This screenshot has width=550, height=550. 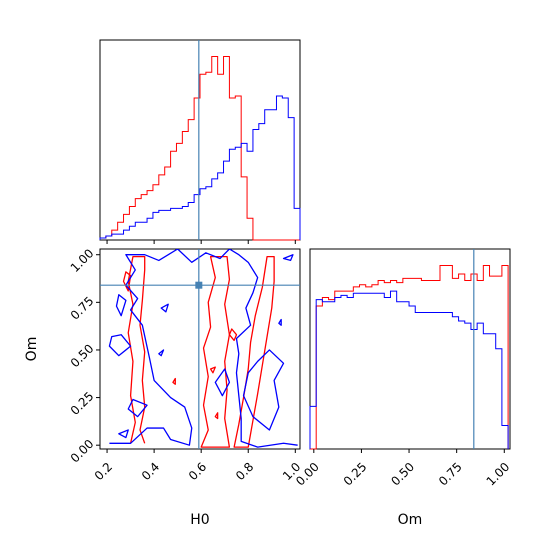 I want to click on om-tick-label: 0.25, so click(x=82, y=403).